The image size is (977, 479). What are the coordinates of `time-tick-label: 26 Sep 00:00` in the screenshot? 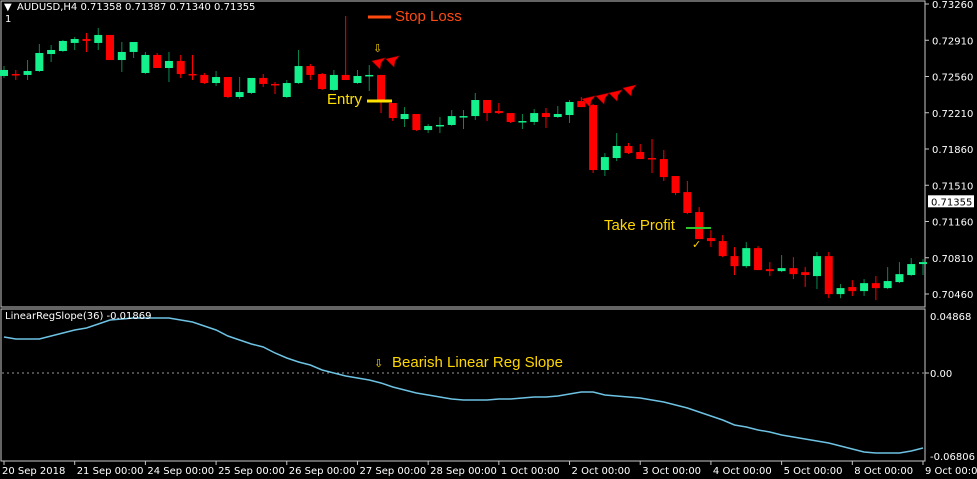 It's located at (322, 471).